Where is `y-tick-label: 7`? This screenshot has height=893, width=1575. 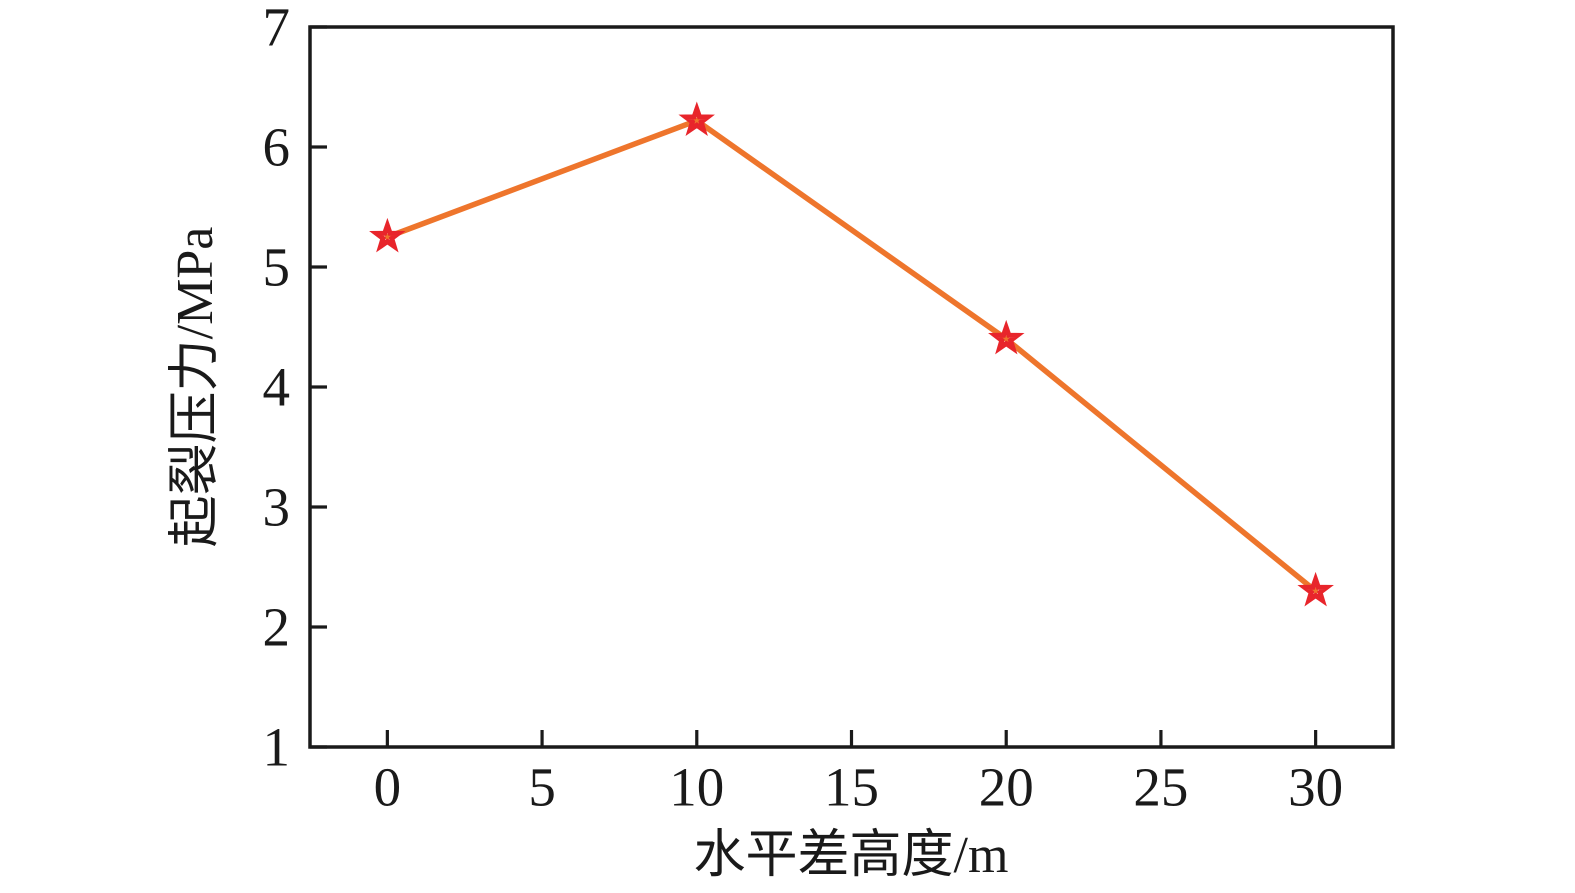
y-tick-label: 7 is located at coordinates (277, 29).